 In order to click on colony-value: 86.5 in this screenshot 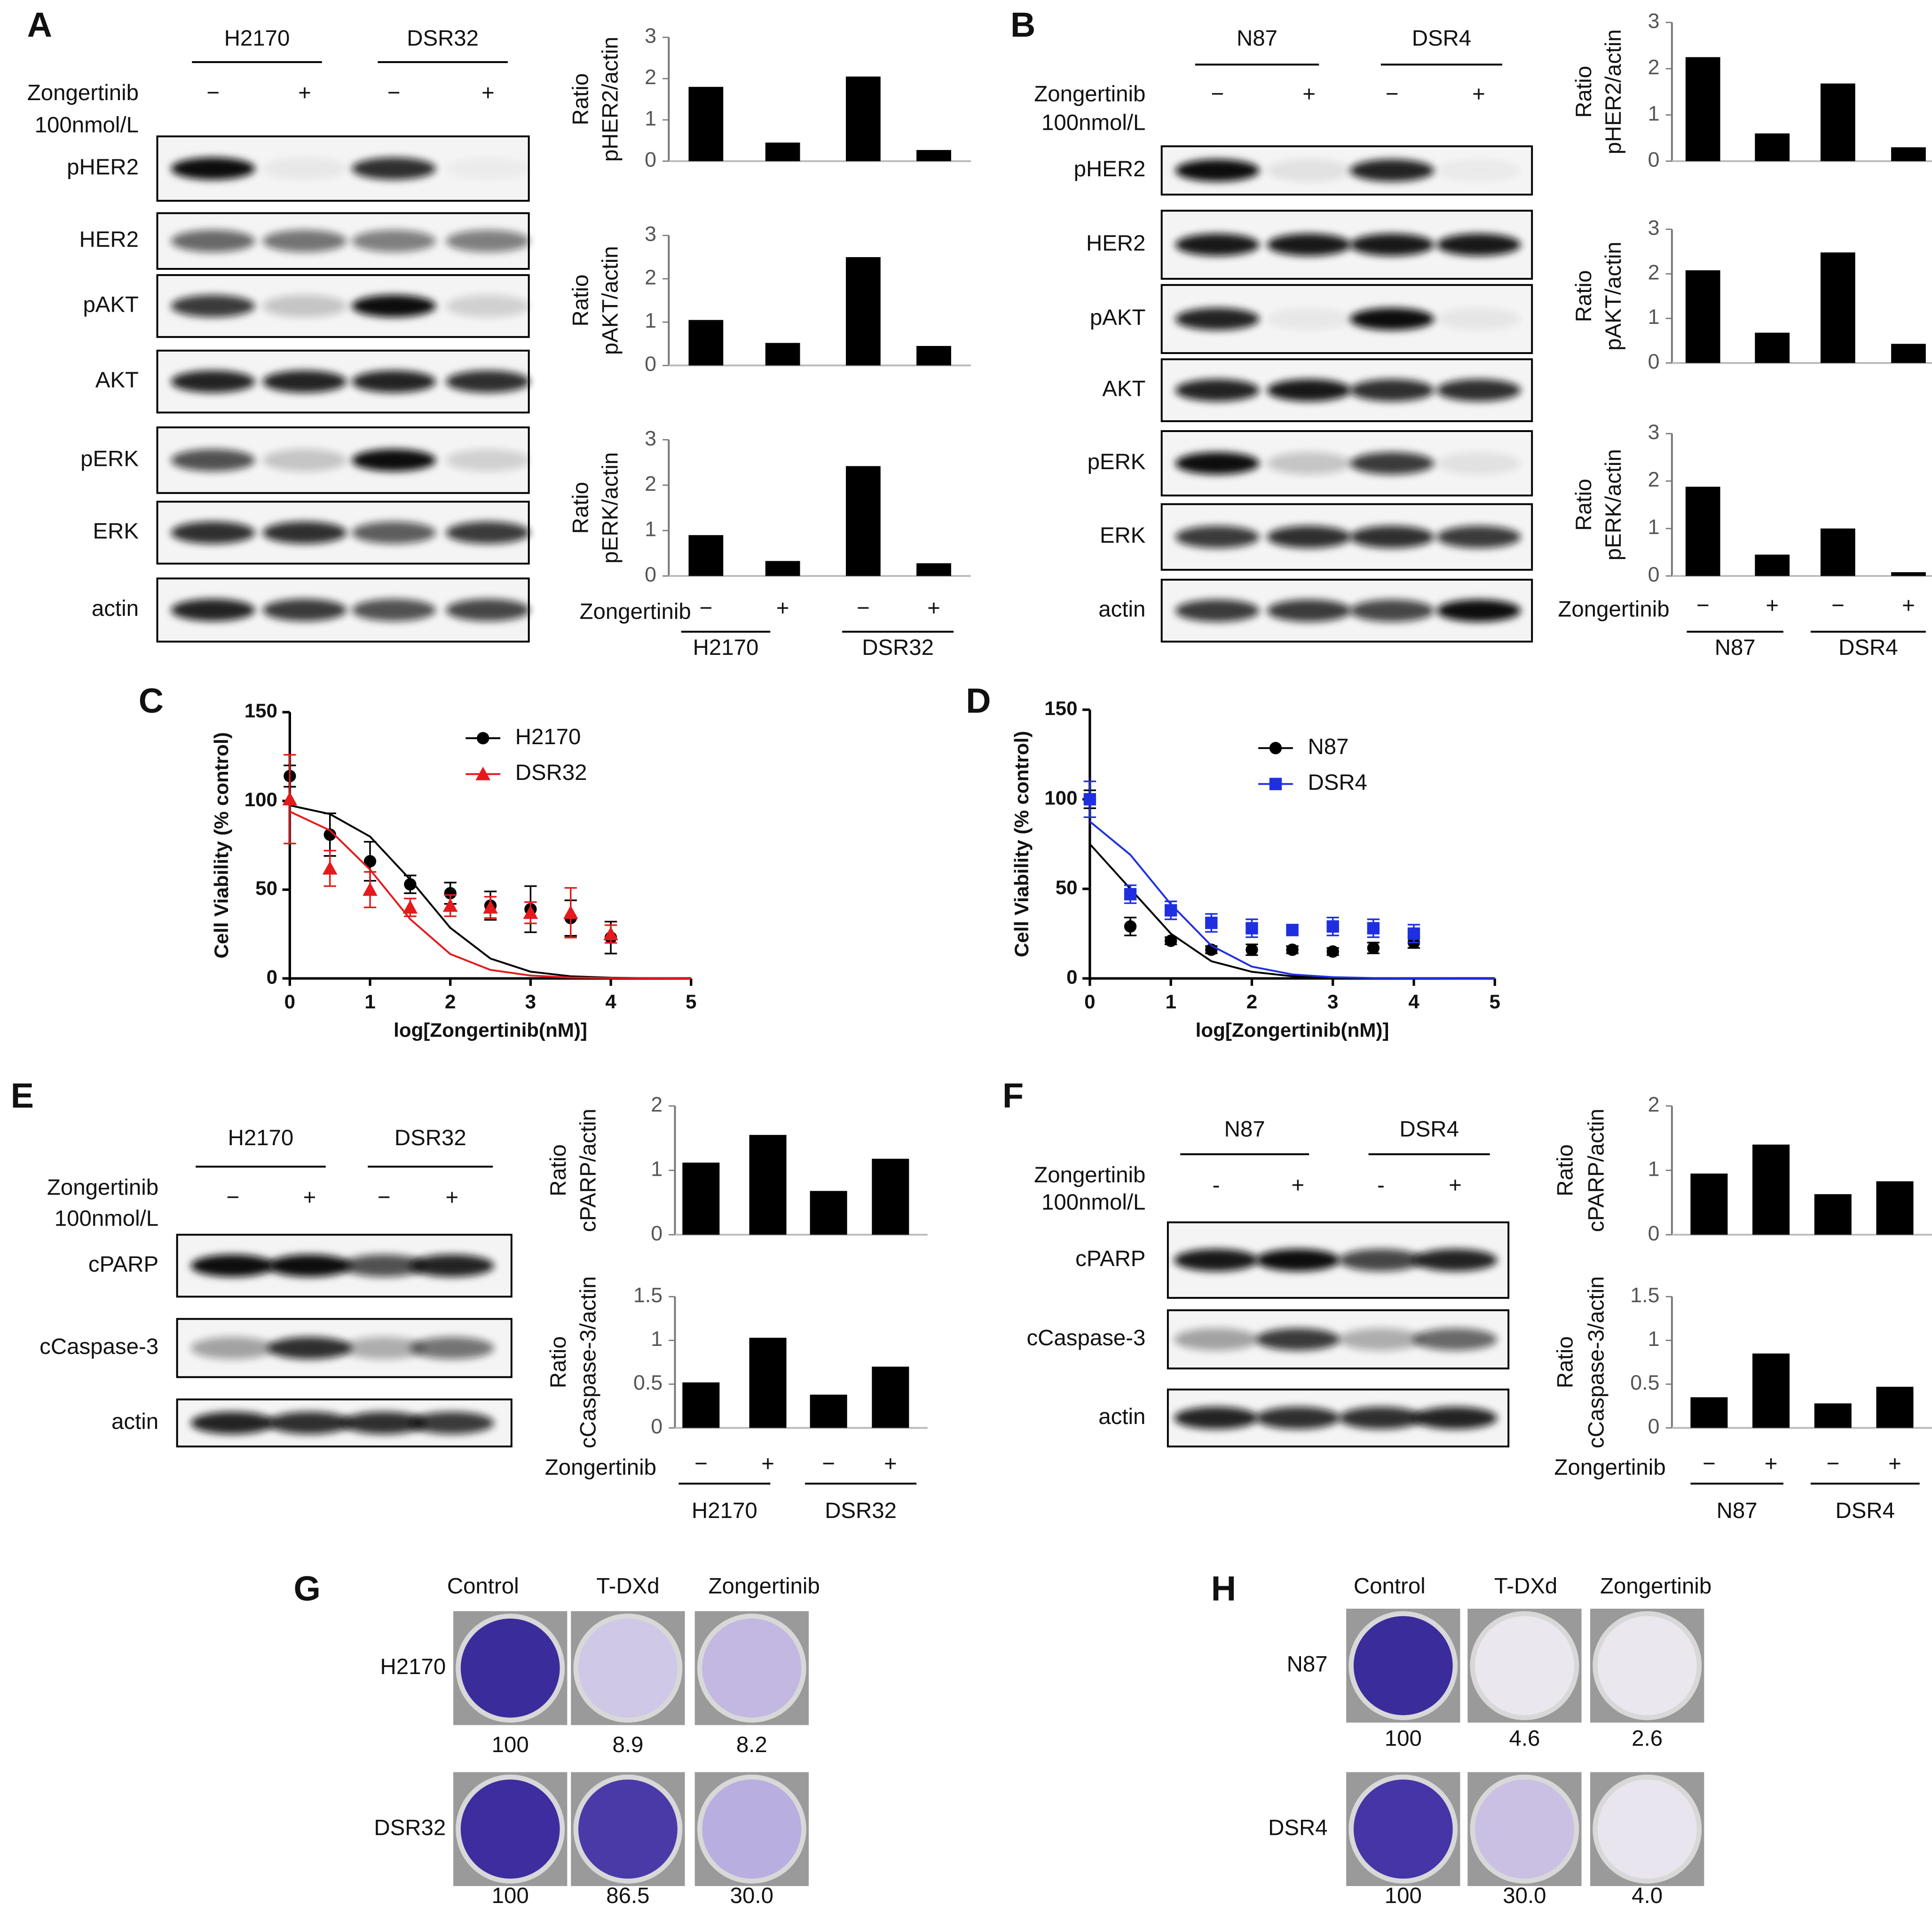, I will do `click(627, 1895)`.